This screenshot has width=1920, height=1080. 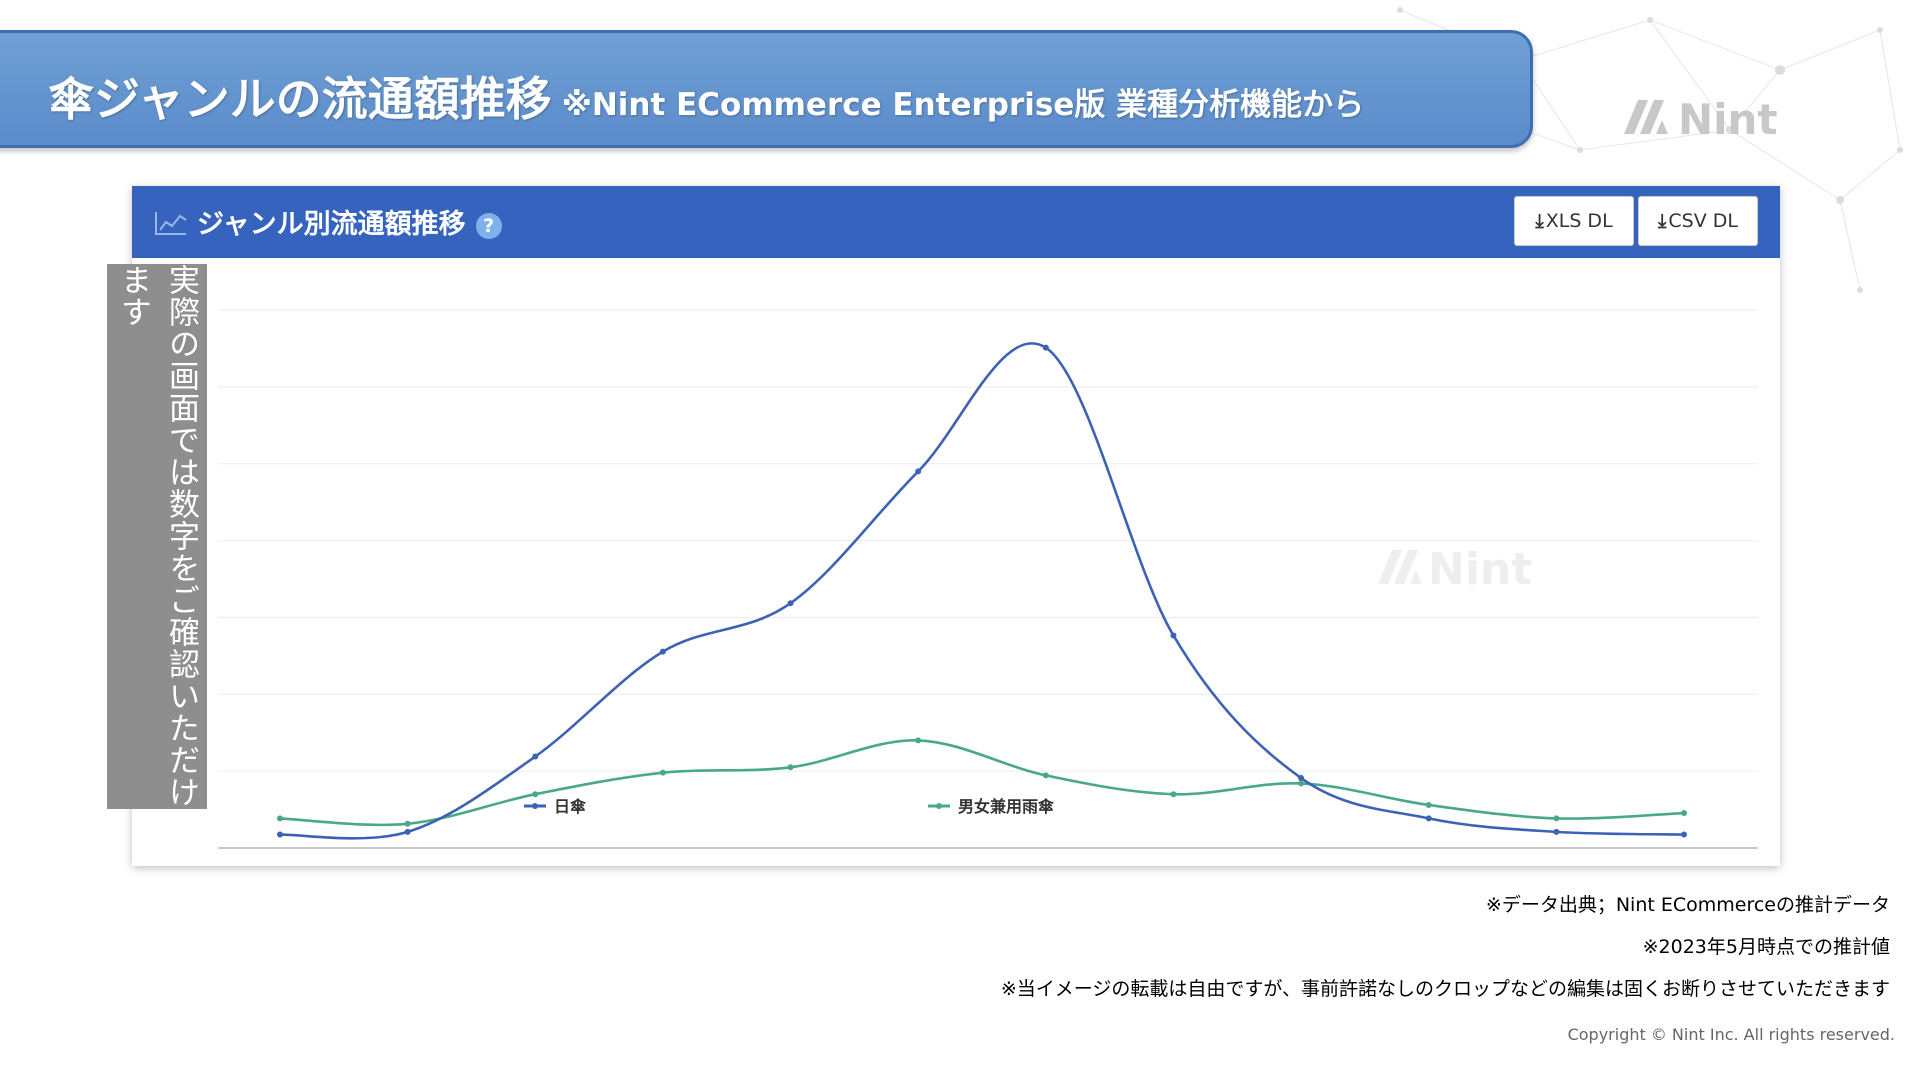 I want to click on chart-panel-title: ジャンル別流通額推移?, so click(x=349, y=221).